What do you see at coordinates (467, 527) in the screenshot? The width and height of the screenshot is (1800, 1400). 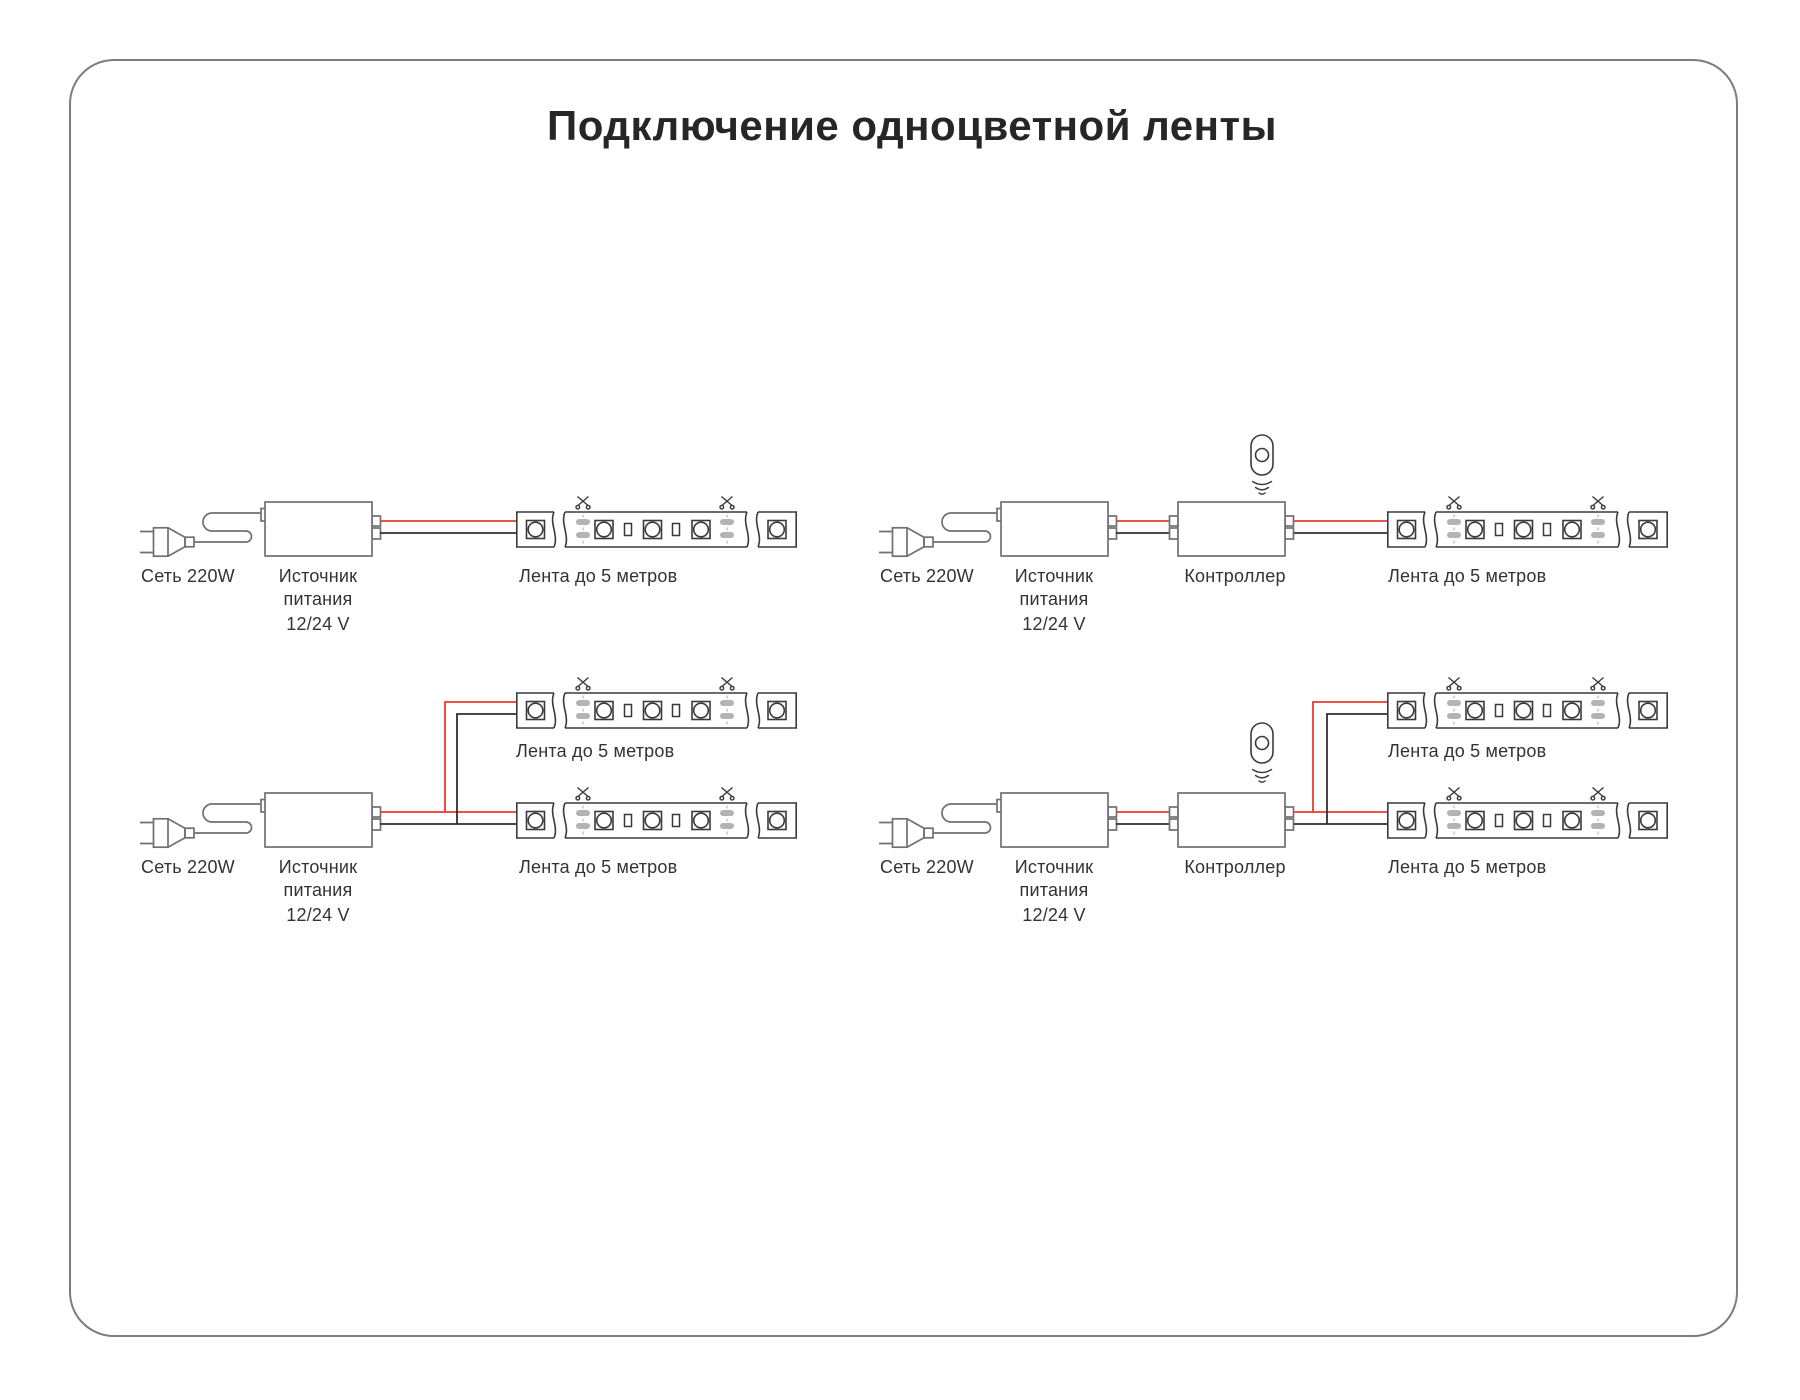 I see `diagram-top-left` at bounding box center [467, 527].